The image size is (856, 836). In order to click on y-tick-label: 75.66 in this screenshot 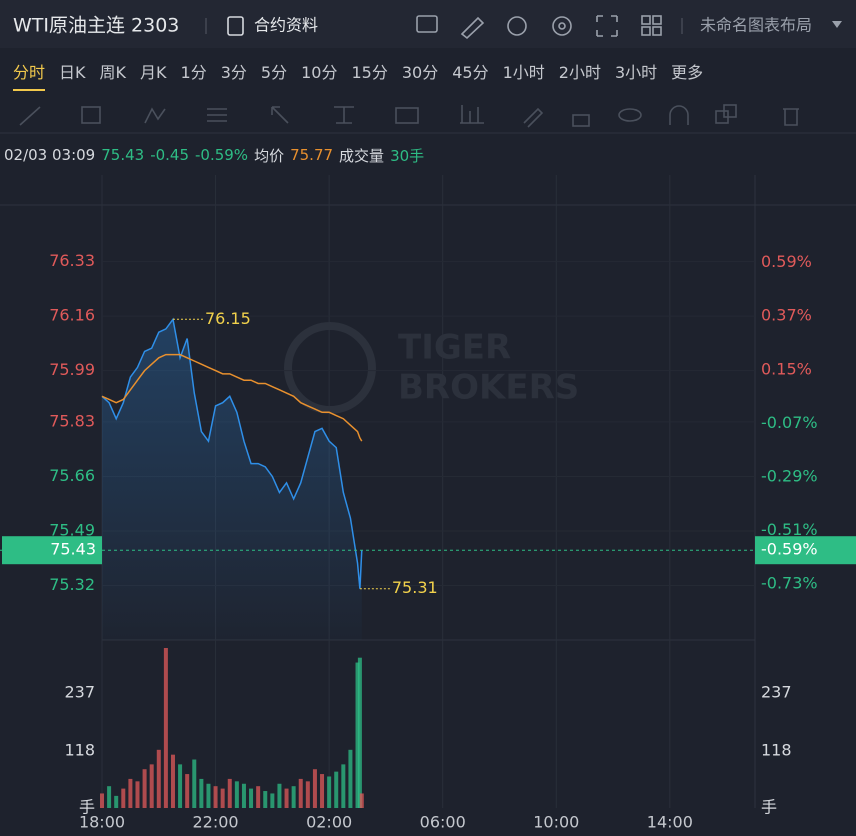, I will do `click(72, 475)`.